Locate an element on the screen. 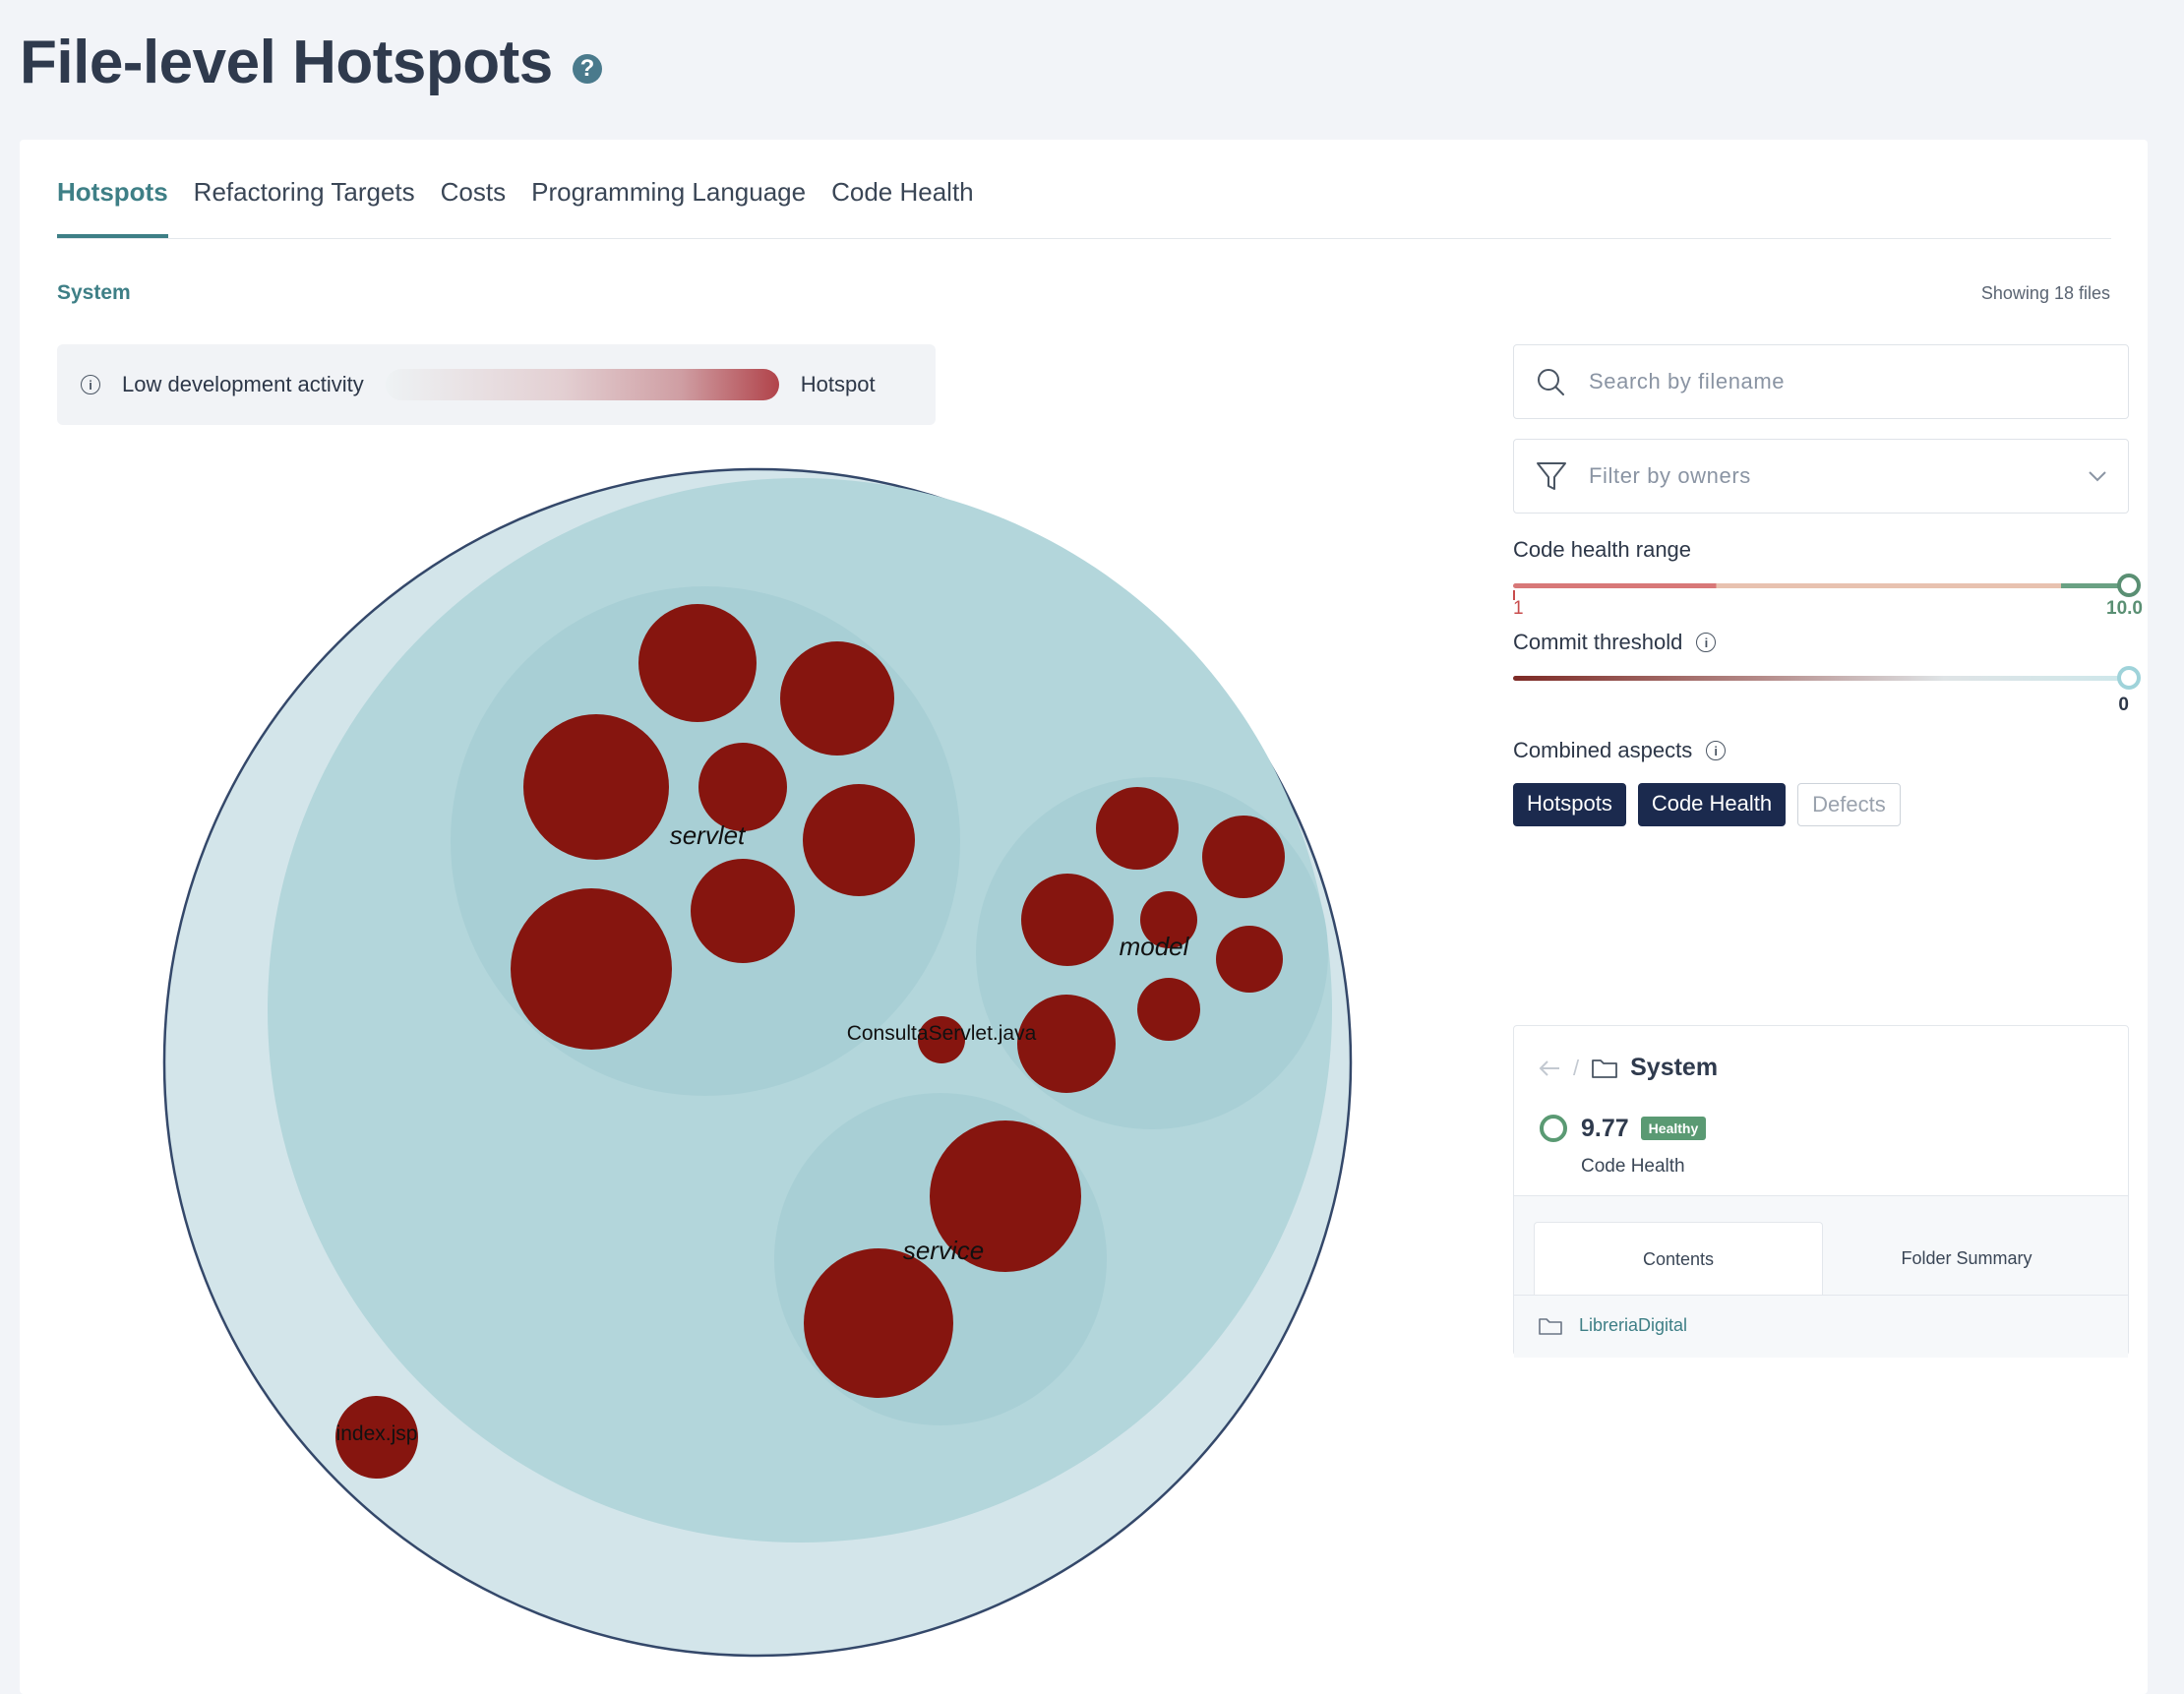 Image resolution: width=2184 pixels, height=1694 pixels. code-health-max-knob is located at coordinates (2129, 585).